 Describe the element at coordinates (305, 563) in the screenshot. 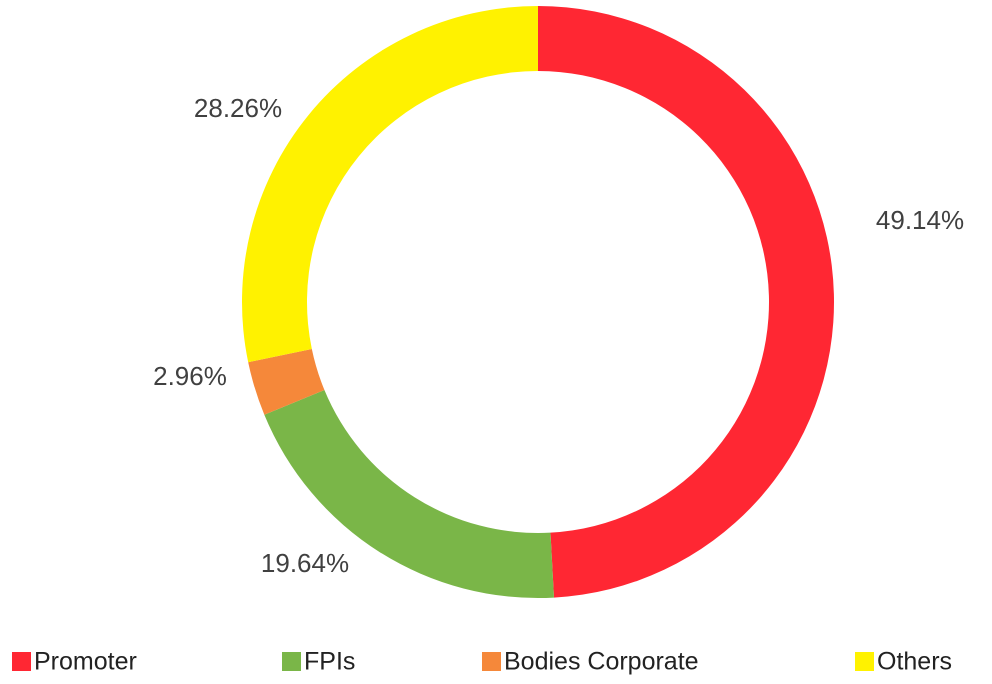

I see `data-label: 19.64%` at that location.